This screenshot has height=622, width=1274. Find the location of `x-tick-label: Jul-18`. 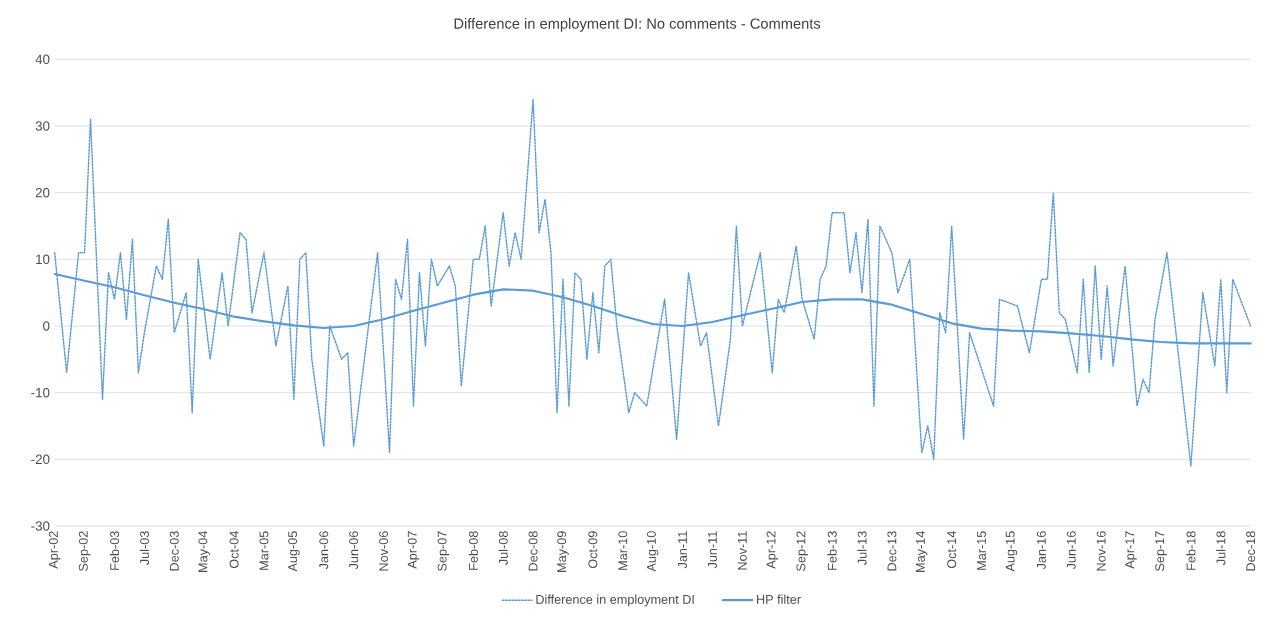

x-tick-label: Jul-18 is located at coordinates (1221, 548).